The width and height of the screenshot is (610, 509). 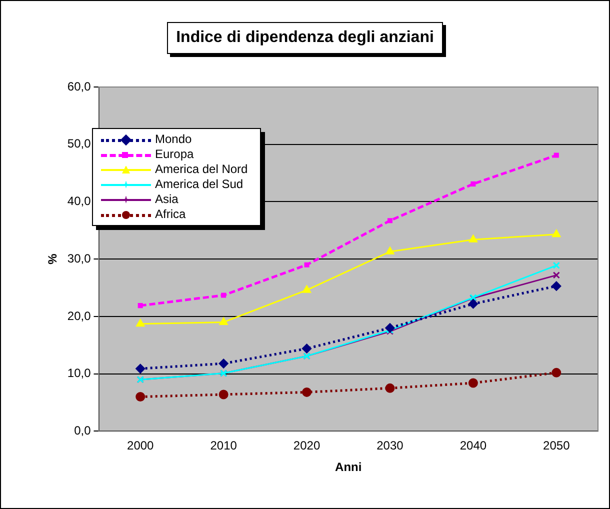 What do you see at coordinates (53, 258) in the screenshot?
I see `y-axis-title: %` at bounding box center [53, 258].